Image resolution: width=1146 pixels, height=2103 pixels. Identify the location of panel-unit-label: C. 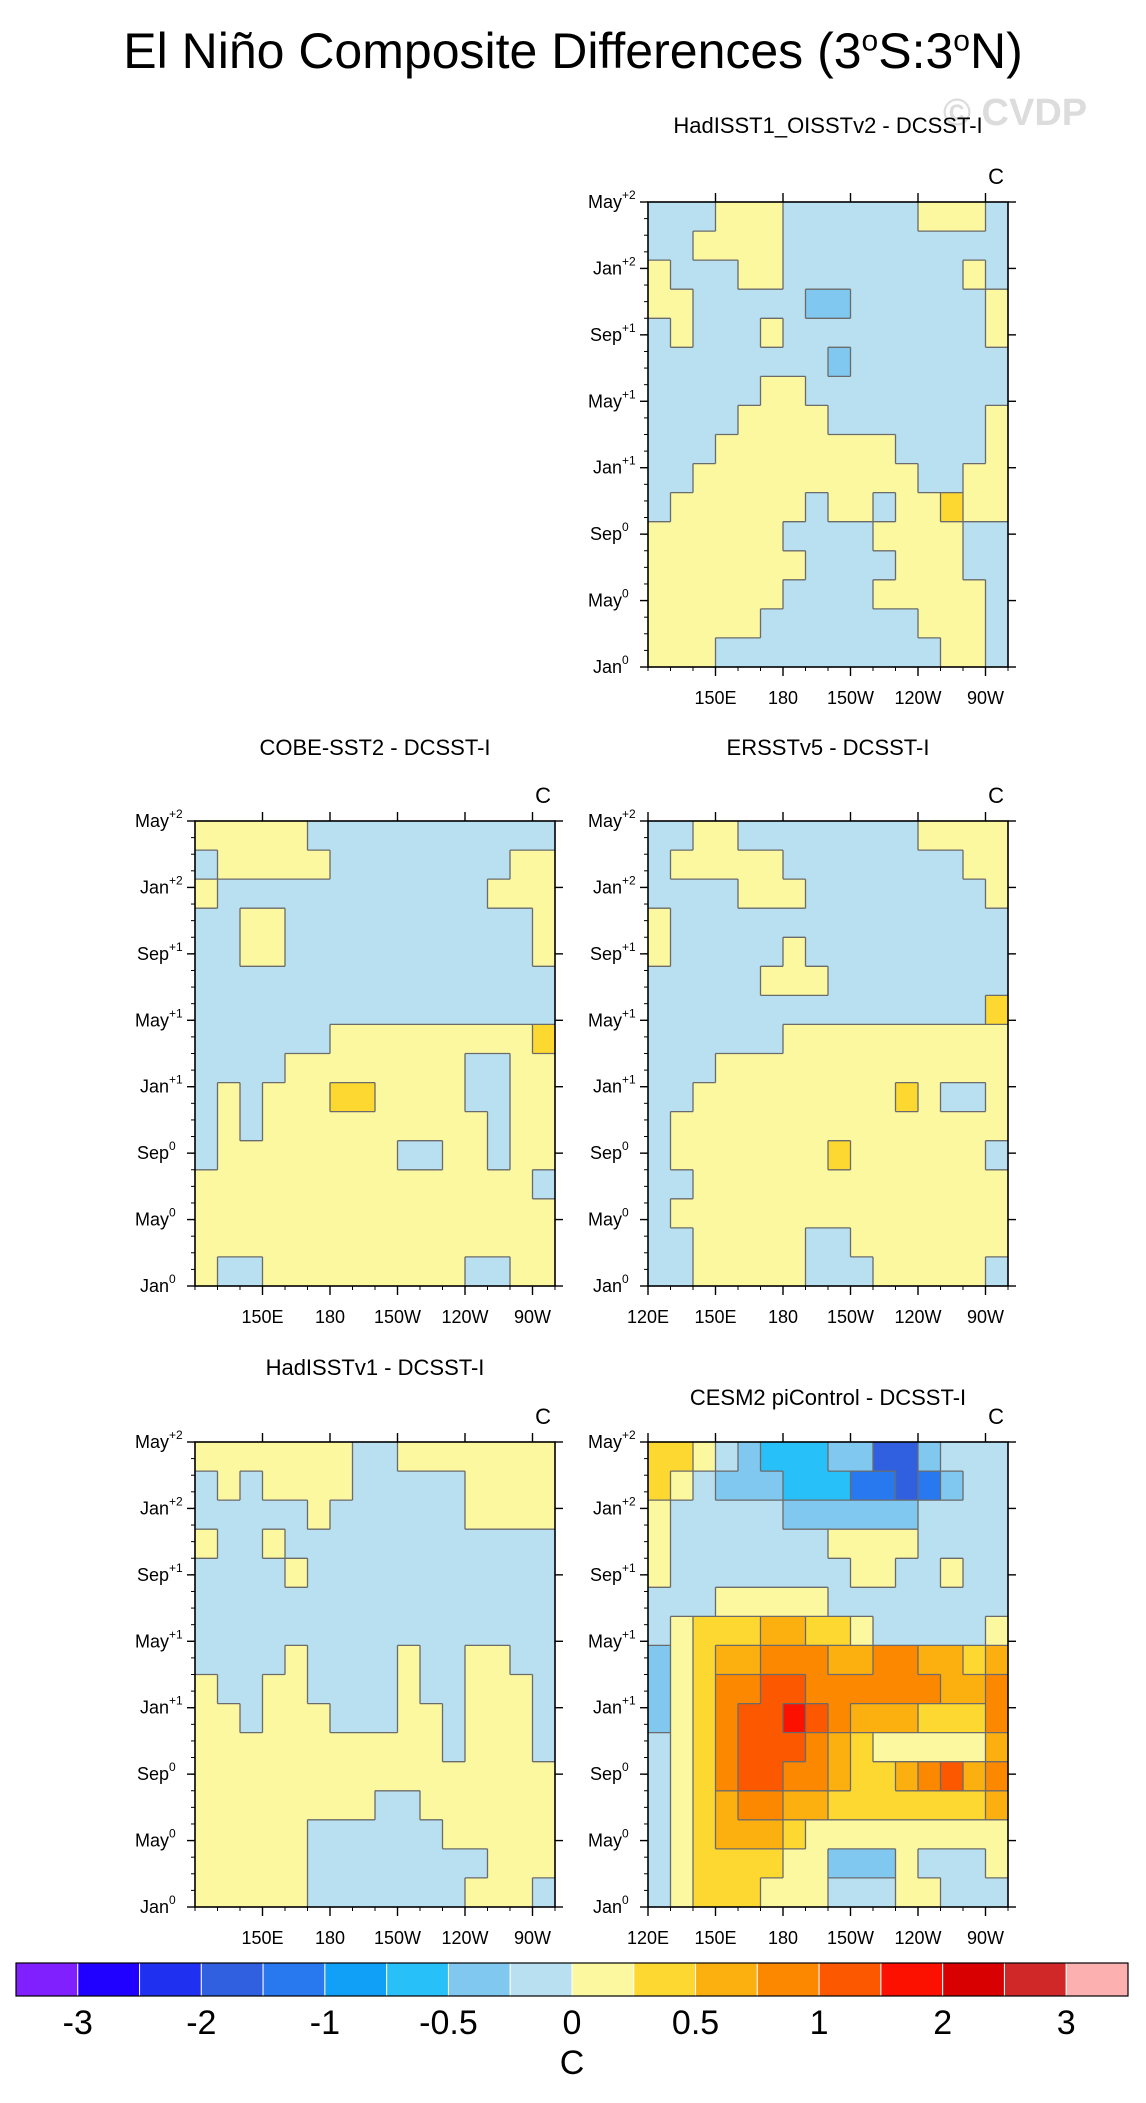
(996, 1416).